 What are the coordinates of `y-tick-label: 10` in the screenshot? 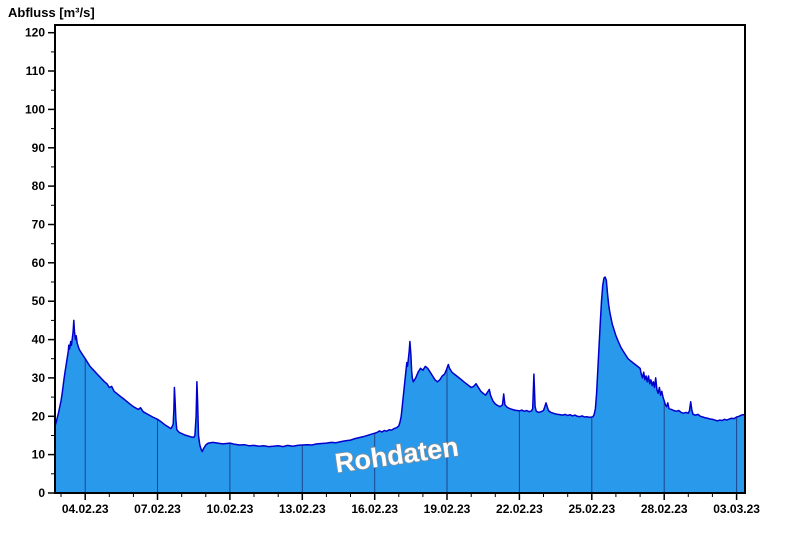 It's located at (39, 455).